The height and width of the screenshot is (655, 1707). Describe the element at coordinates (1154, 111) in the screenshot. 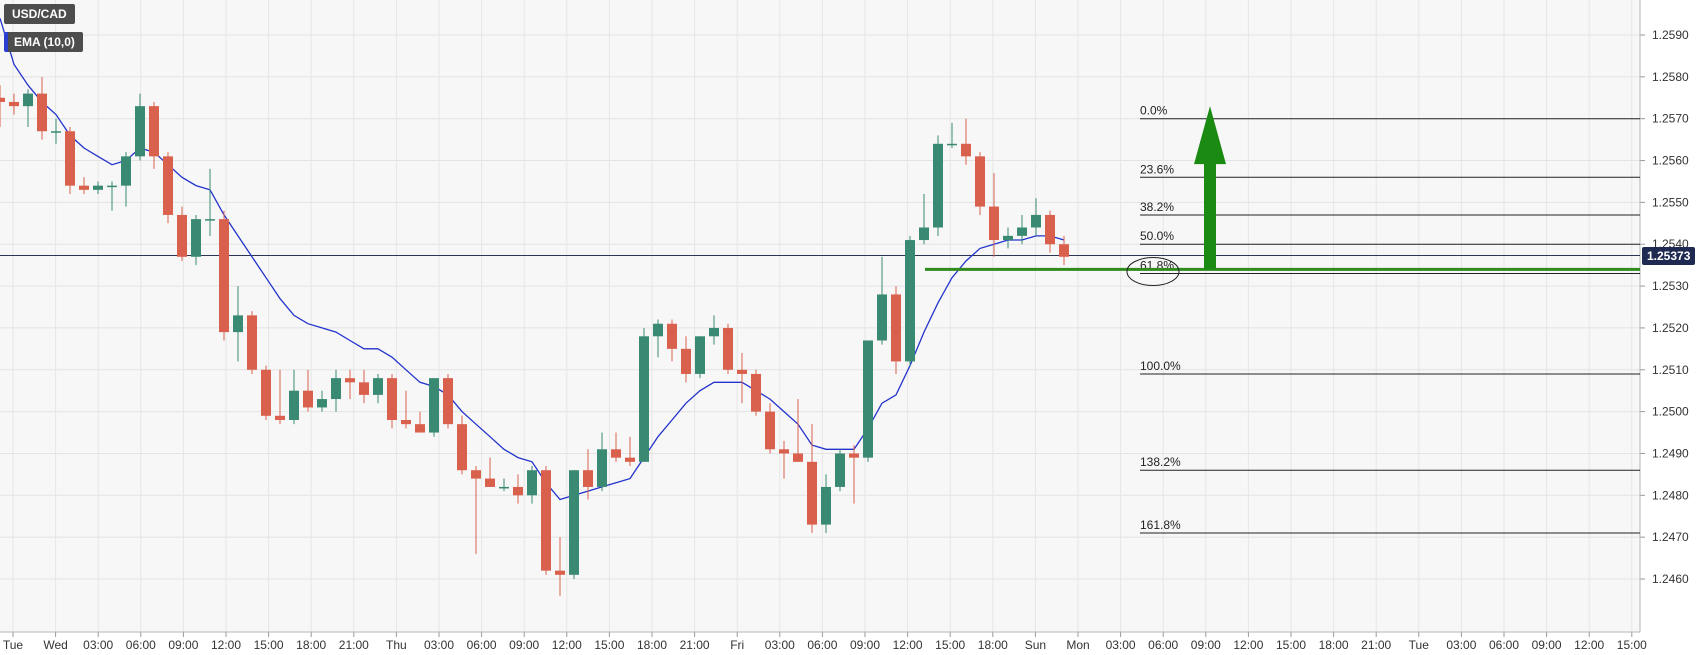

I see `fib-level-label: 0.0%` at that location.